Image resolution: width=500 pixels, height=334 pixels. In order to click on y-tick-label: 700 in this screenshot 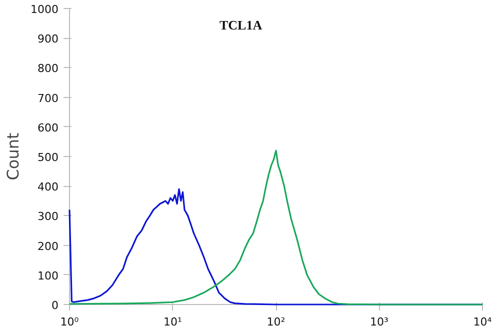, I will do `click(48, 98)`.